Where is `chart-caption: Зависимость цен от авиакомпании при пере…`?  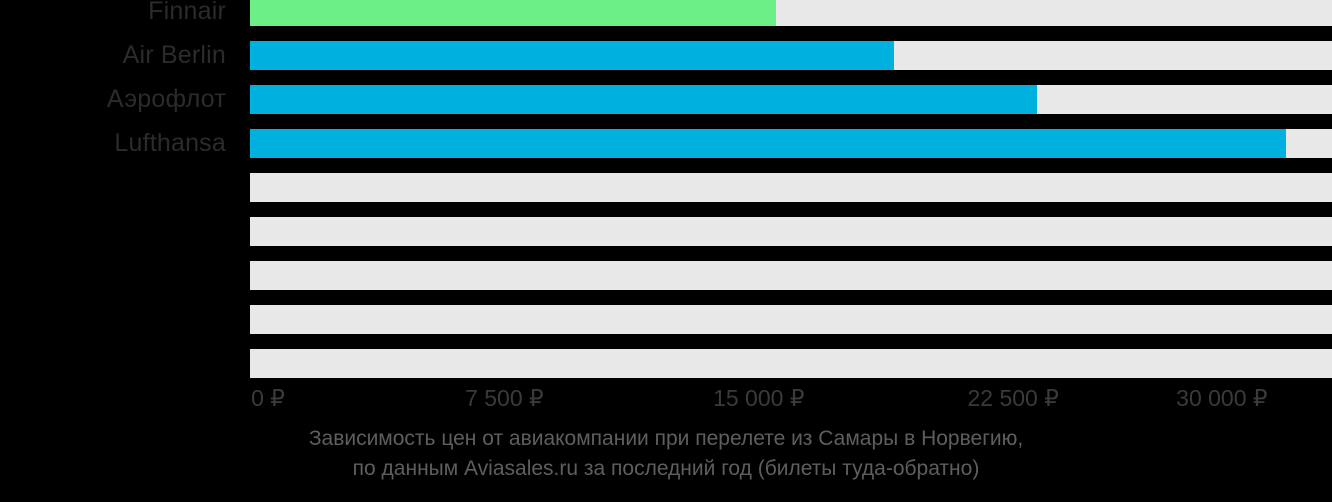 chart-caption: Зависимость цен от авиакомпании при пере… is located at coordinates (666, 454).